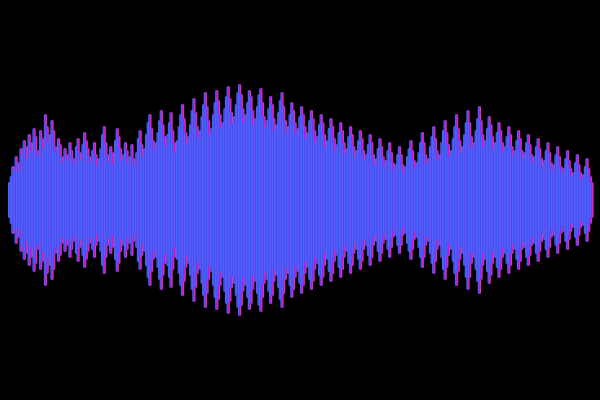 The width and height of the screenshot is (600, 400). What do you see at coordinates (592, 200) in the screenshot?
I see `waveform-bar` at bounding box center [592, 200].